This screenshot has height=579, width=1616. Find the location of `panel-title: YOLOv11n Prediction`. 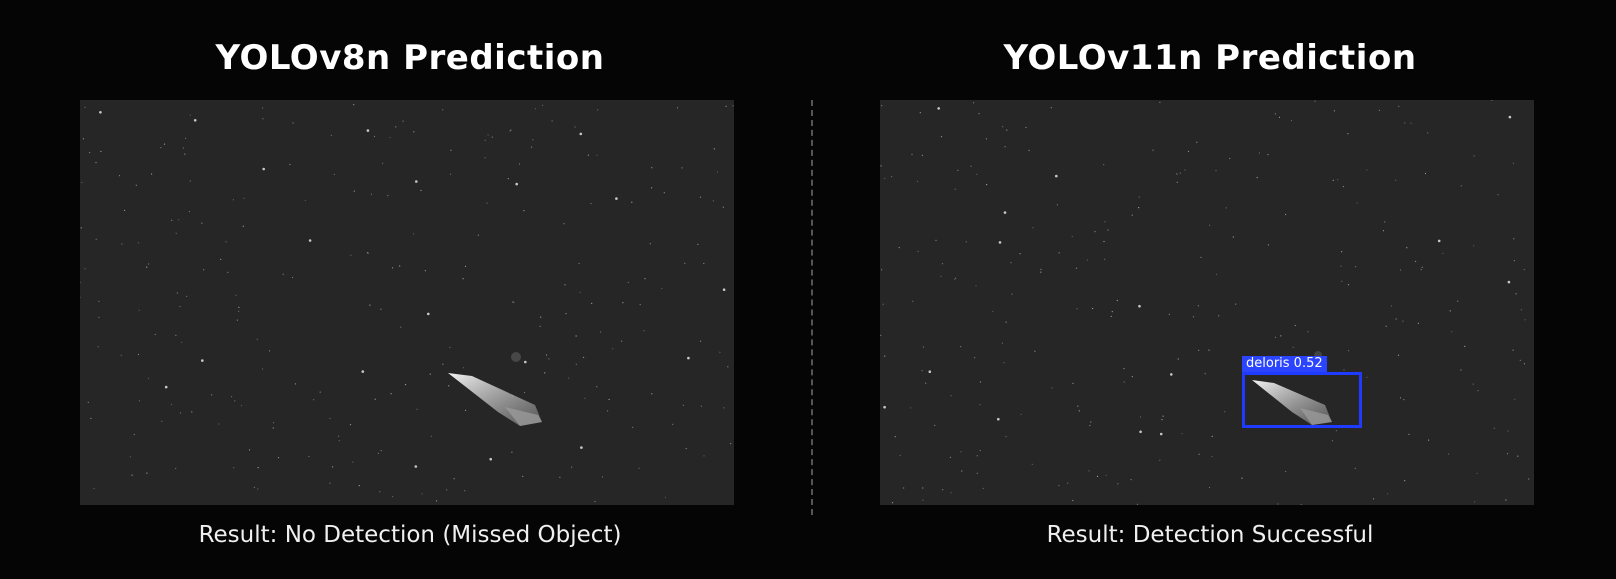

panel-title: YOLOv11n Prediction is located at coordinates (1210, 58).